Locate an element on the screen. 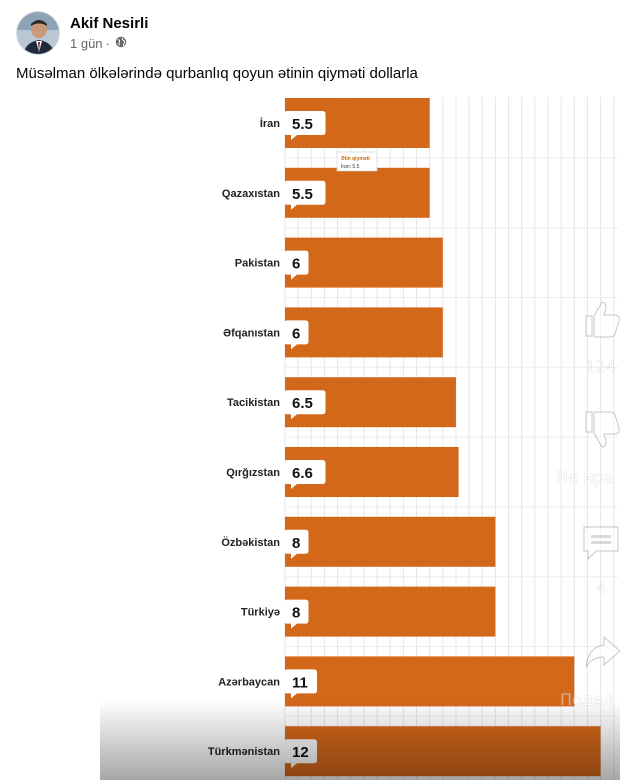 The width and height of the screenshot is (620, 780). share-label: Подел is located at coordinates (586, 699).